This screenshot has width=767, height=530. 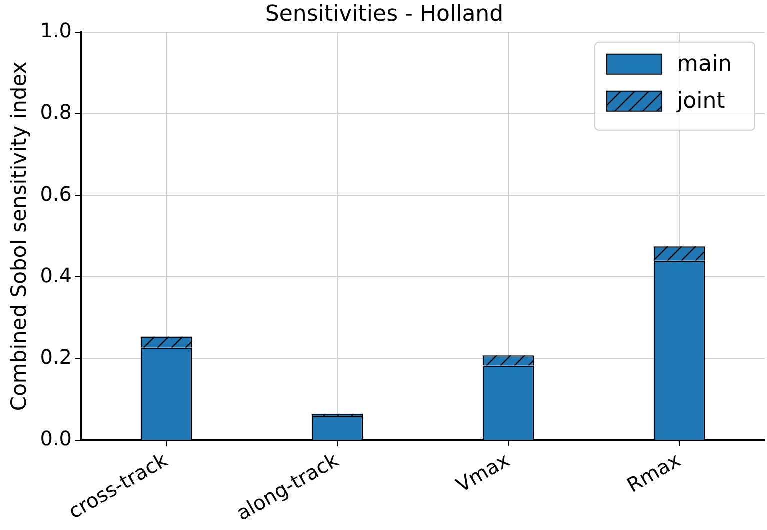 What do you see at coordinates (56, 194) in the screenshot?
I see `y-tick-label: 0.6` at bounding box center [56, 194].